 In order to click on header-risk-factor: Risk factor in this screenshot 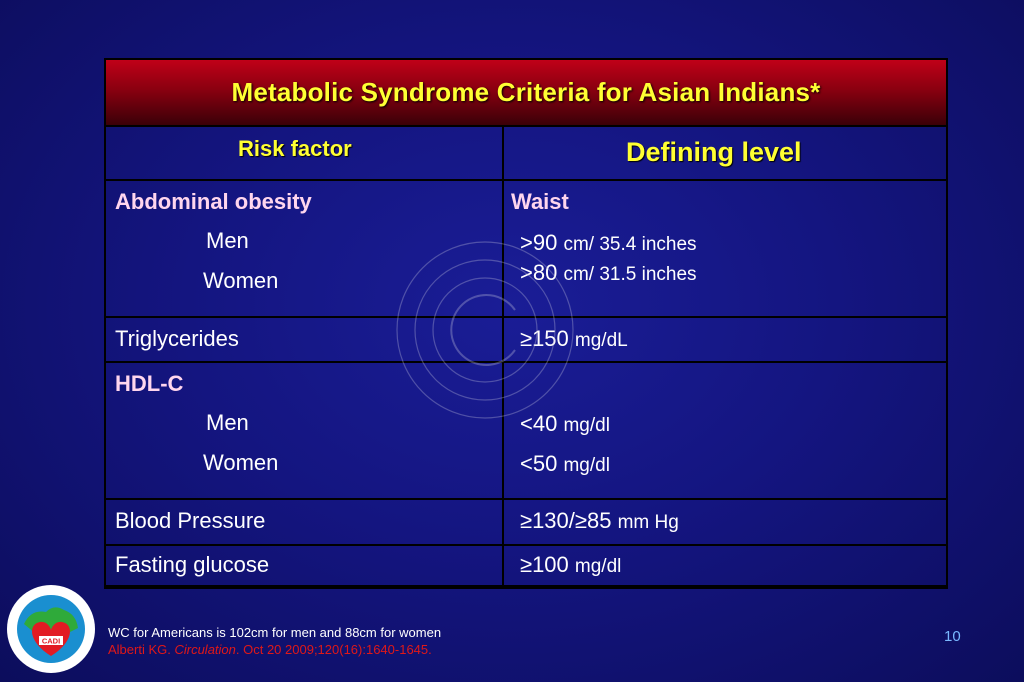, I will do `click(295, 148)`.